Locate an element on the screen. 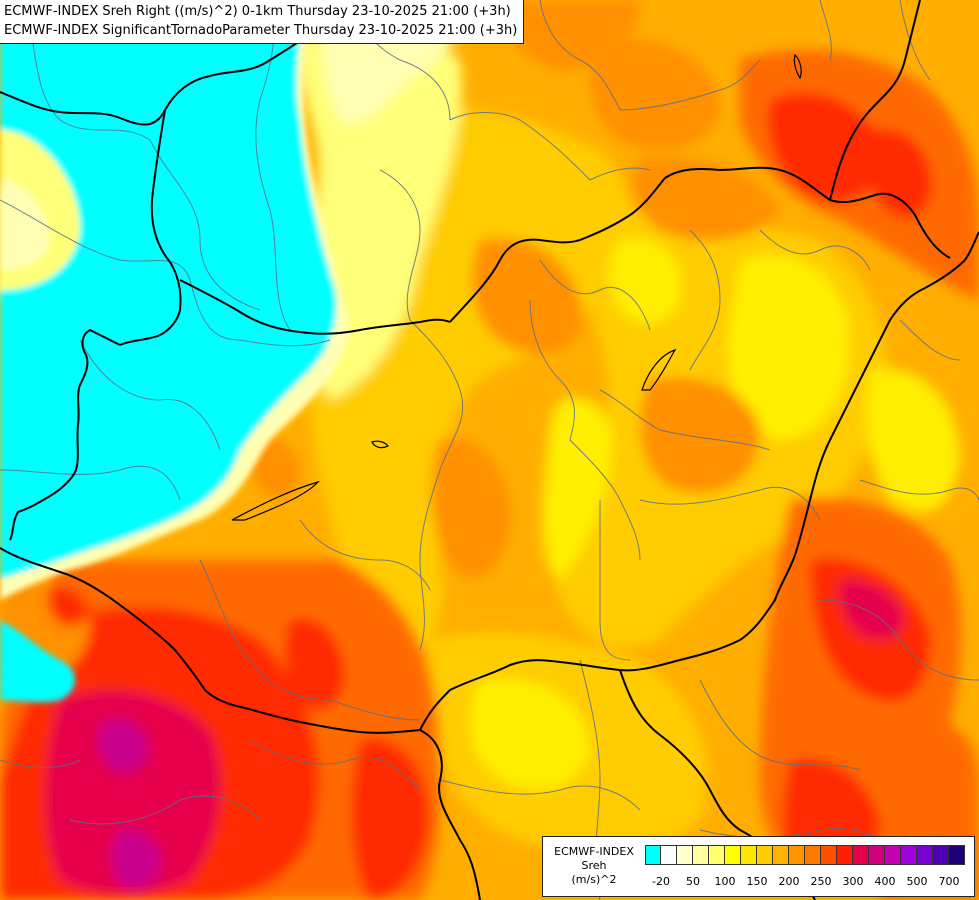 The image size is (979, 900). legend-tick-label: 100 is located at coordinates (725, 881).